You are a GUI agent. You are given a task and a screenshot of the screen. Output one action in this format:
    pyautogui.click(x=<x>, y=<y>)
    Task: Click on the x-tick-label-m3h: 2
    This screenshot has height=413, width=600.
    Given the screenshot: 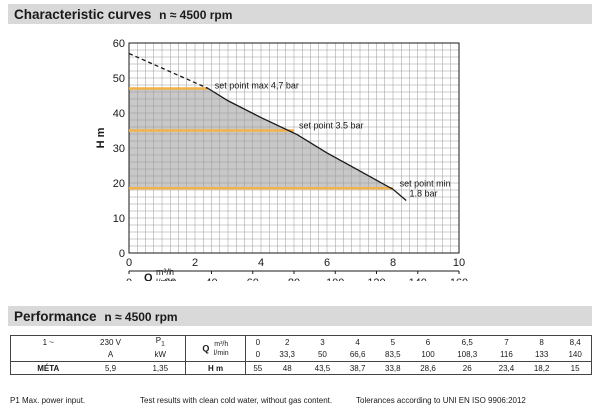 What is the action you would take?
    pyautogui.click(x=195, y=263)
    